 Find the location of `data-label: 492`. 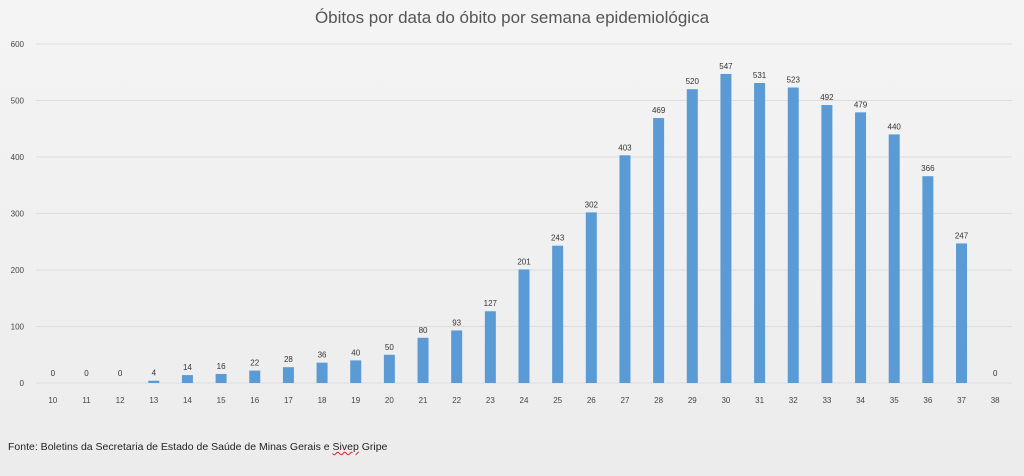

data-label: 492 is located at coordinates (827, 97).